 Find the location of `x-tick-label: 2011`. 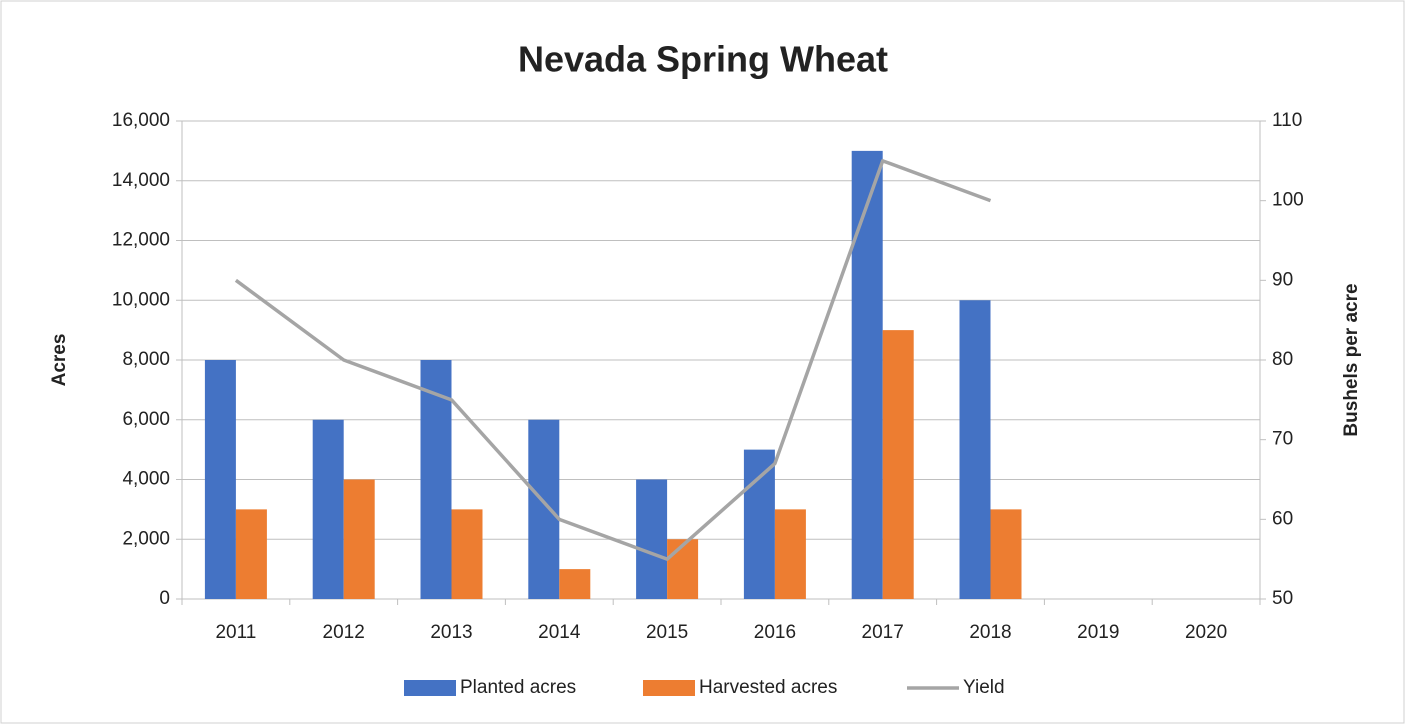

x-tick-label: 2011 is located at coordinates (235, 632).